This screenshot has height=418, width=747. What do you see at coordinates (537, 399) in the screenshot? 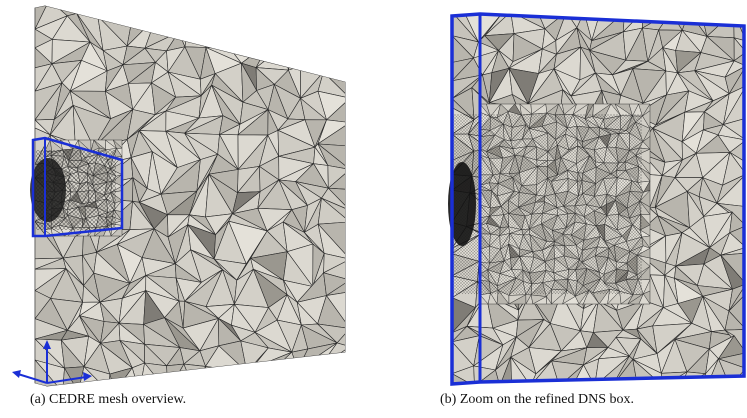
I see `caption-panel-b: (b) Zoom on the refined DNS box.` at bounding box center [537, 399].